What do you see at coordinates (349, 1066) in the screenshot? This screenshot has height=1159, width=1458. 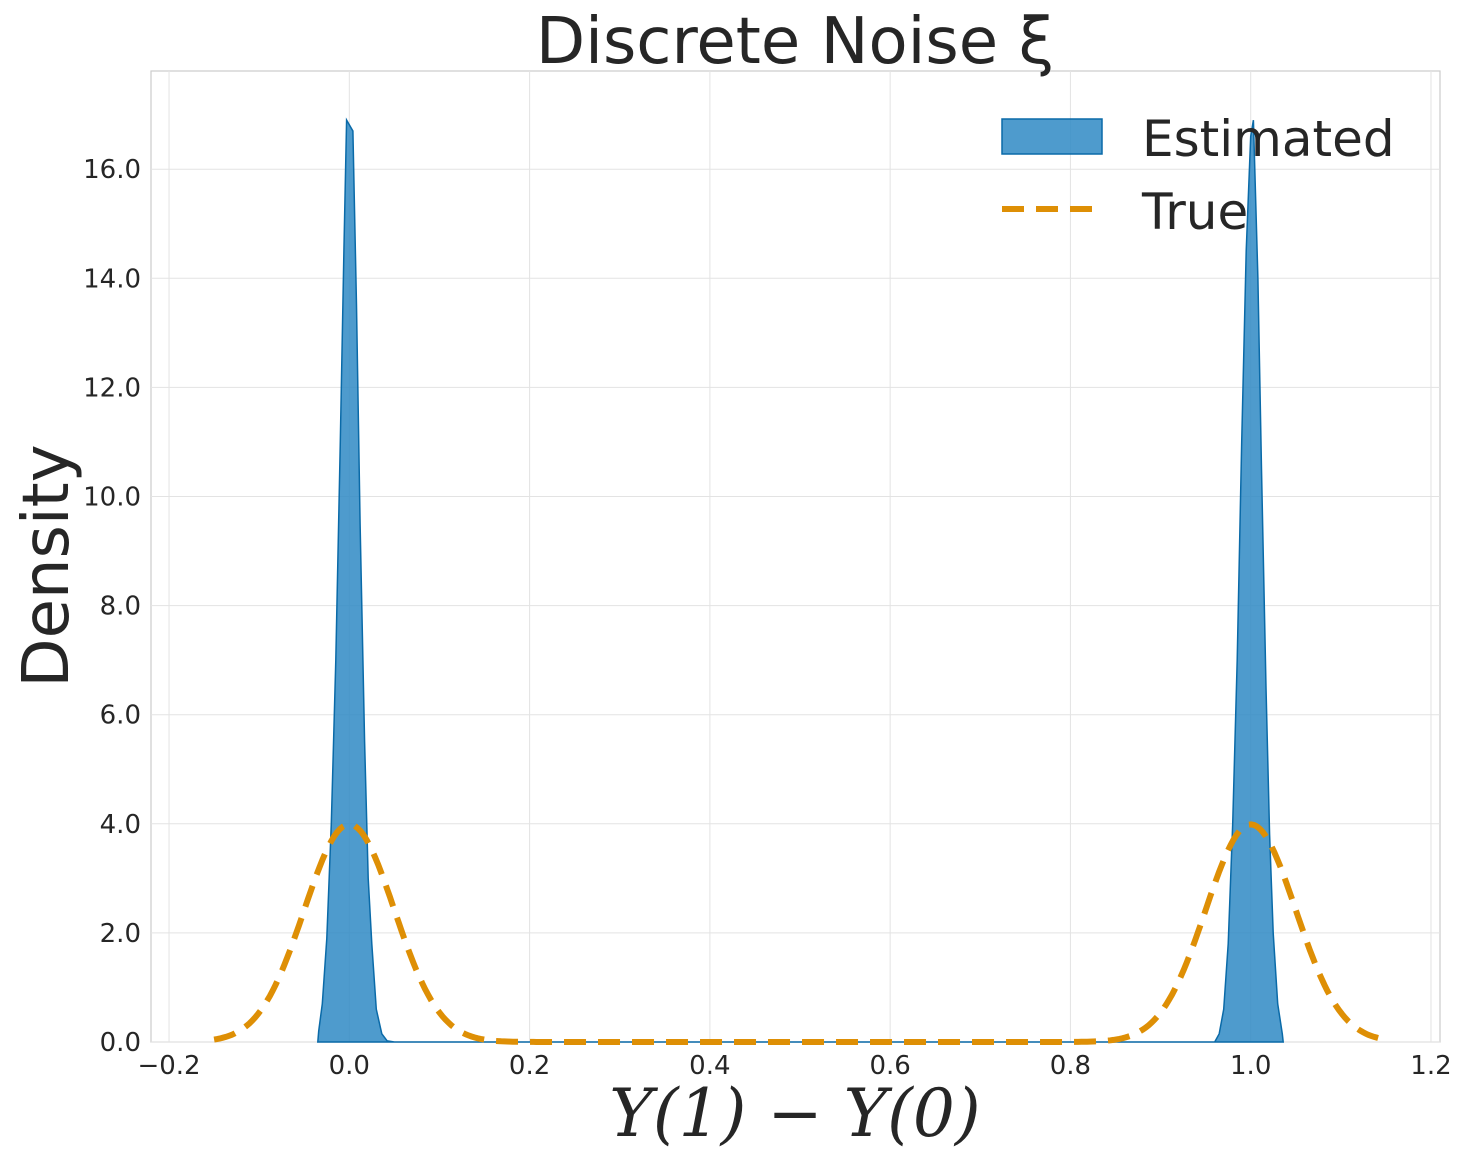 I see `x-tick-label: 0.0` at bounding box center [349, 1066].